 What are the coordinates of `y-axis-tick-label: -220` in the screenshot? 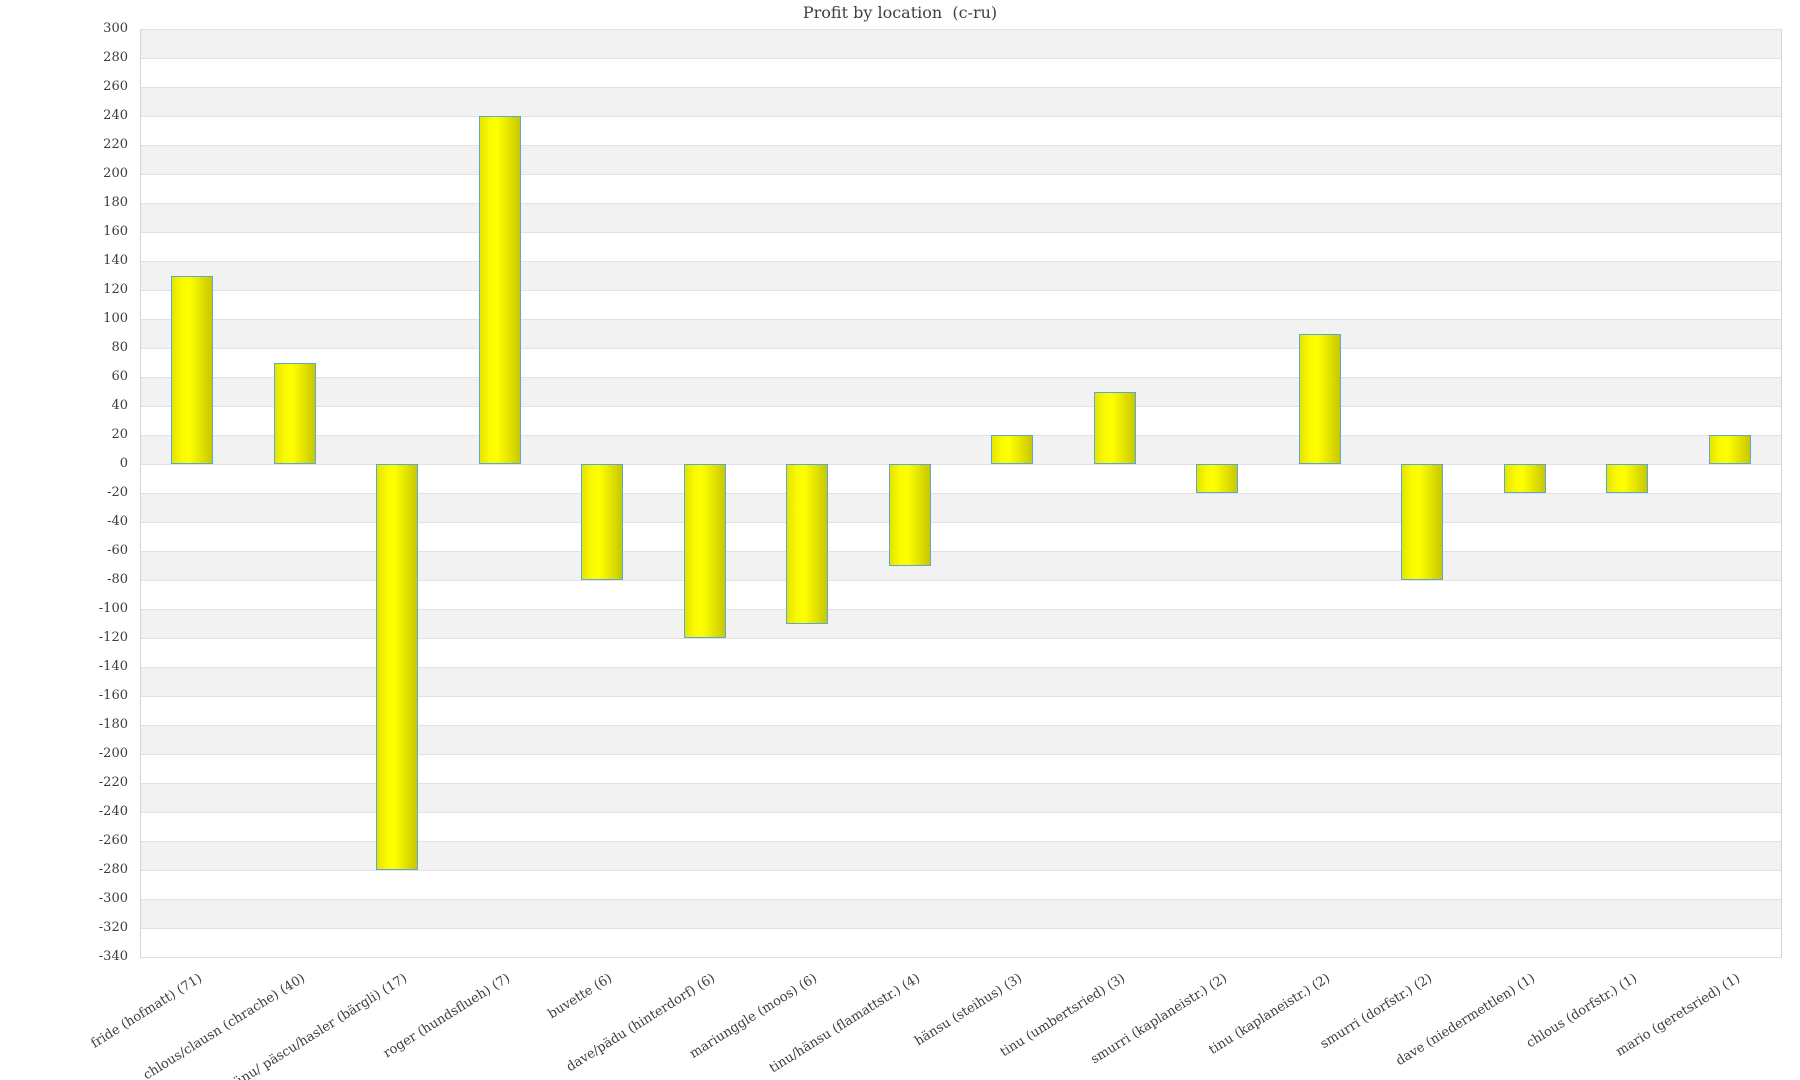 It's located at (113, 782).